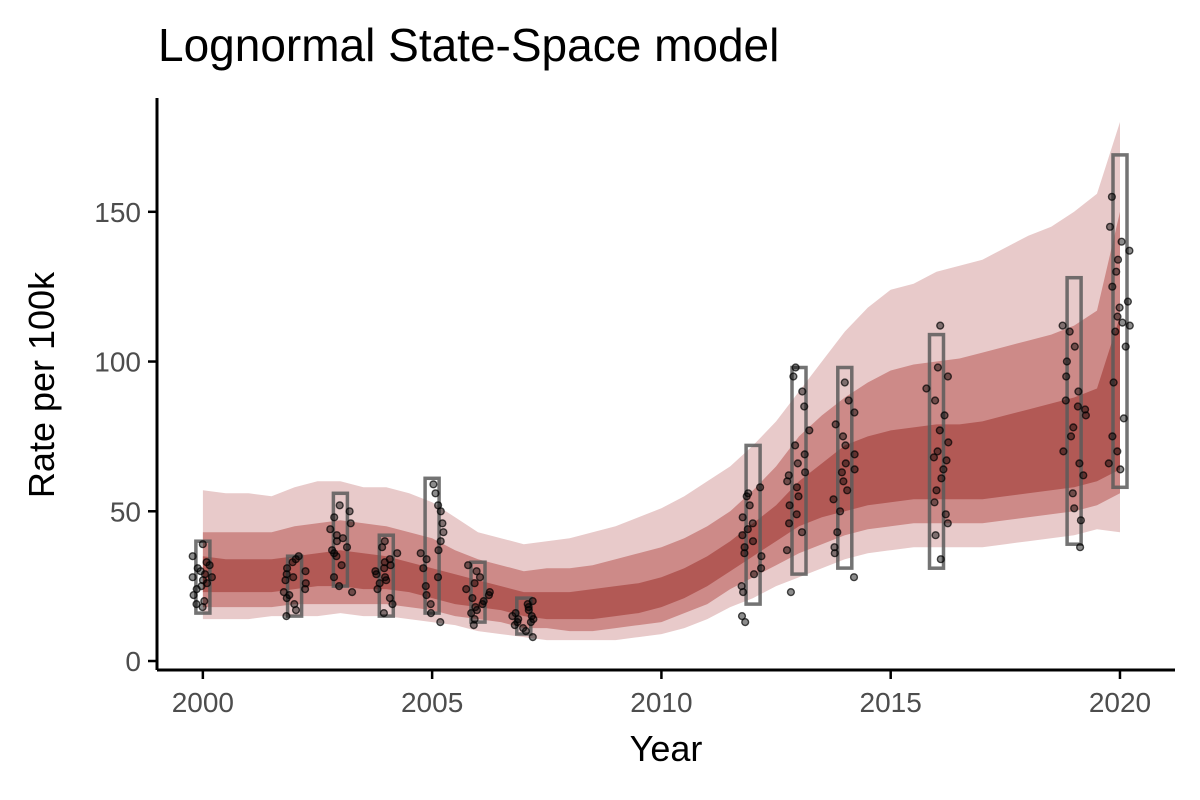 The image size is (1200, 800). What do you see at coordinates (432, 545) in the screenshot?
I see `interval-box-2005` at bounding box center [432, 545].